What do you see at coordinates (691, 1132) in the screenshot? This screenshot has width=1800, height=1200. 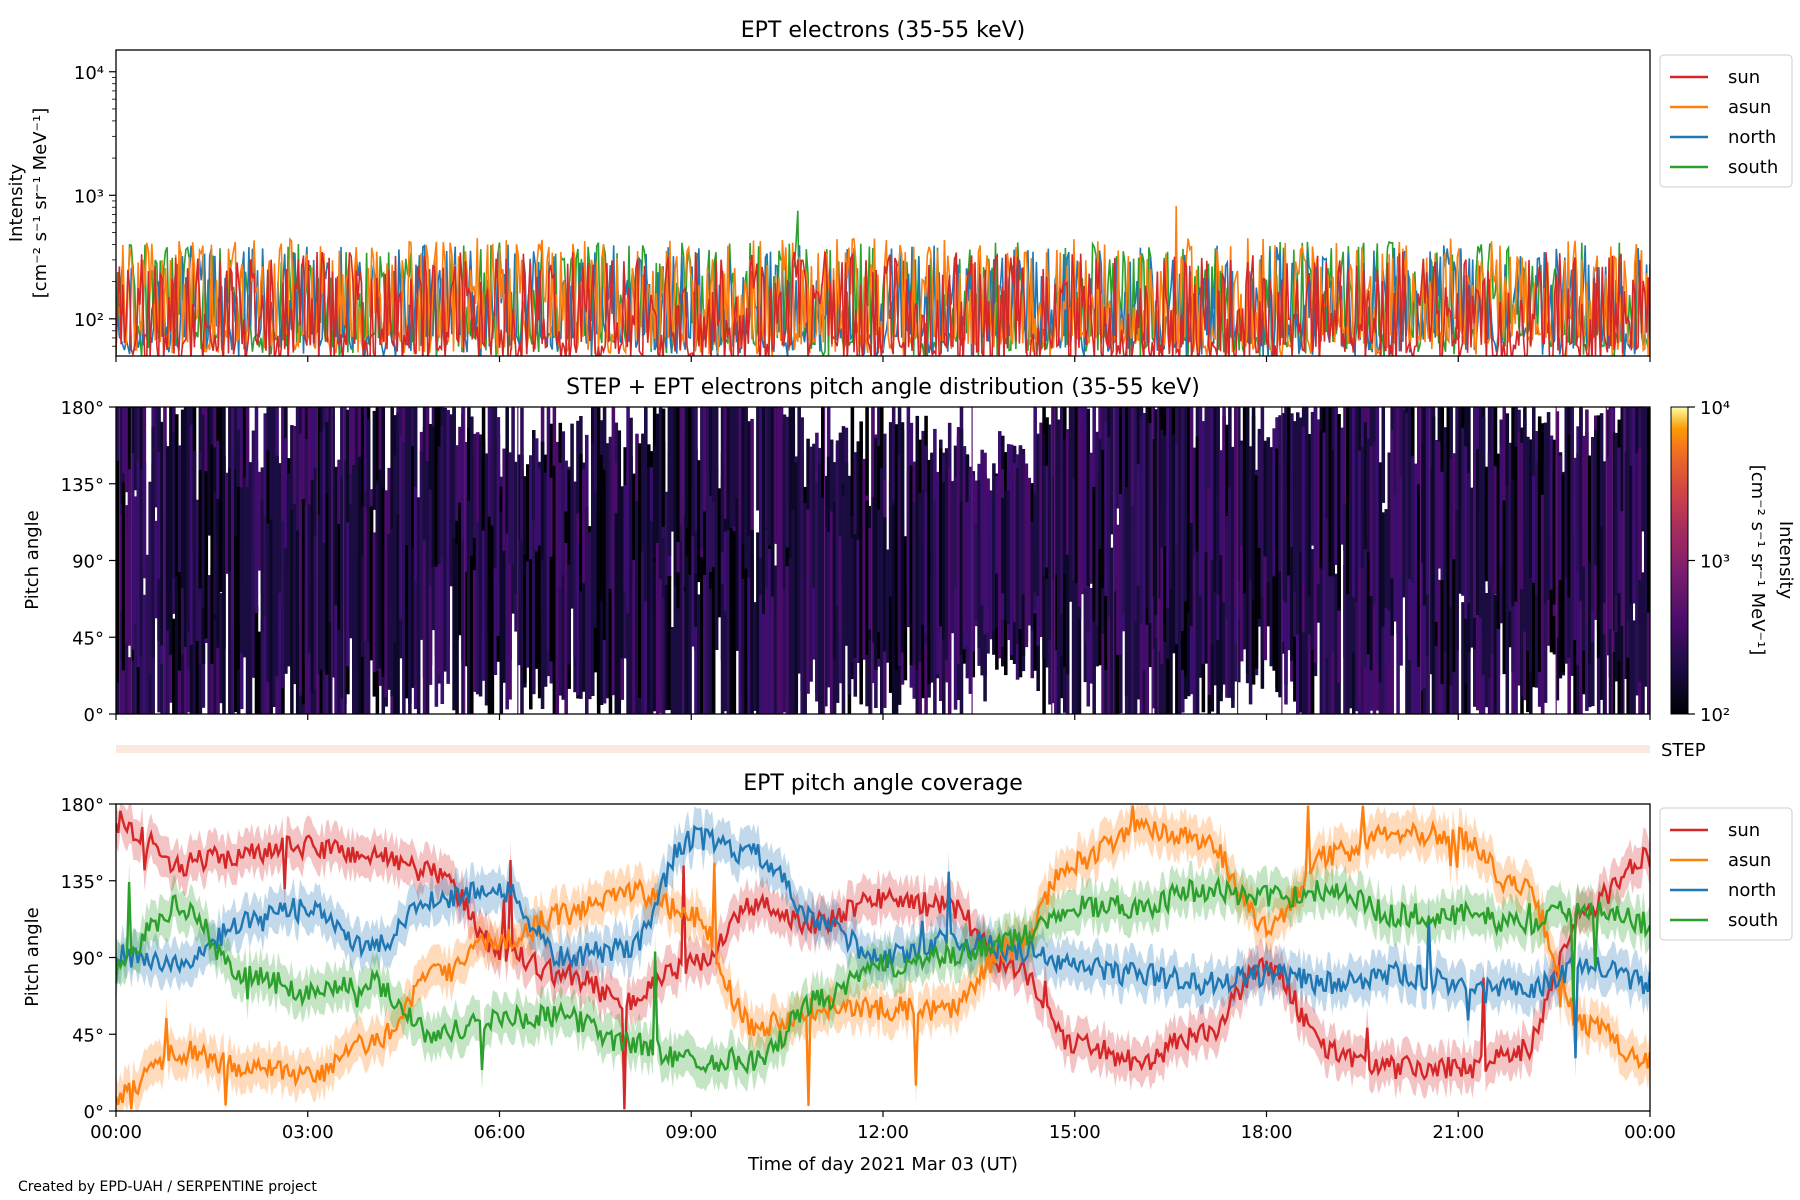 I see `xtick-label: 09:00` at bounding box center [691, 1132].